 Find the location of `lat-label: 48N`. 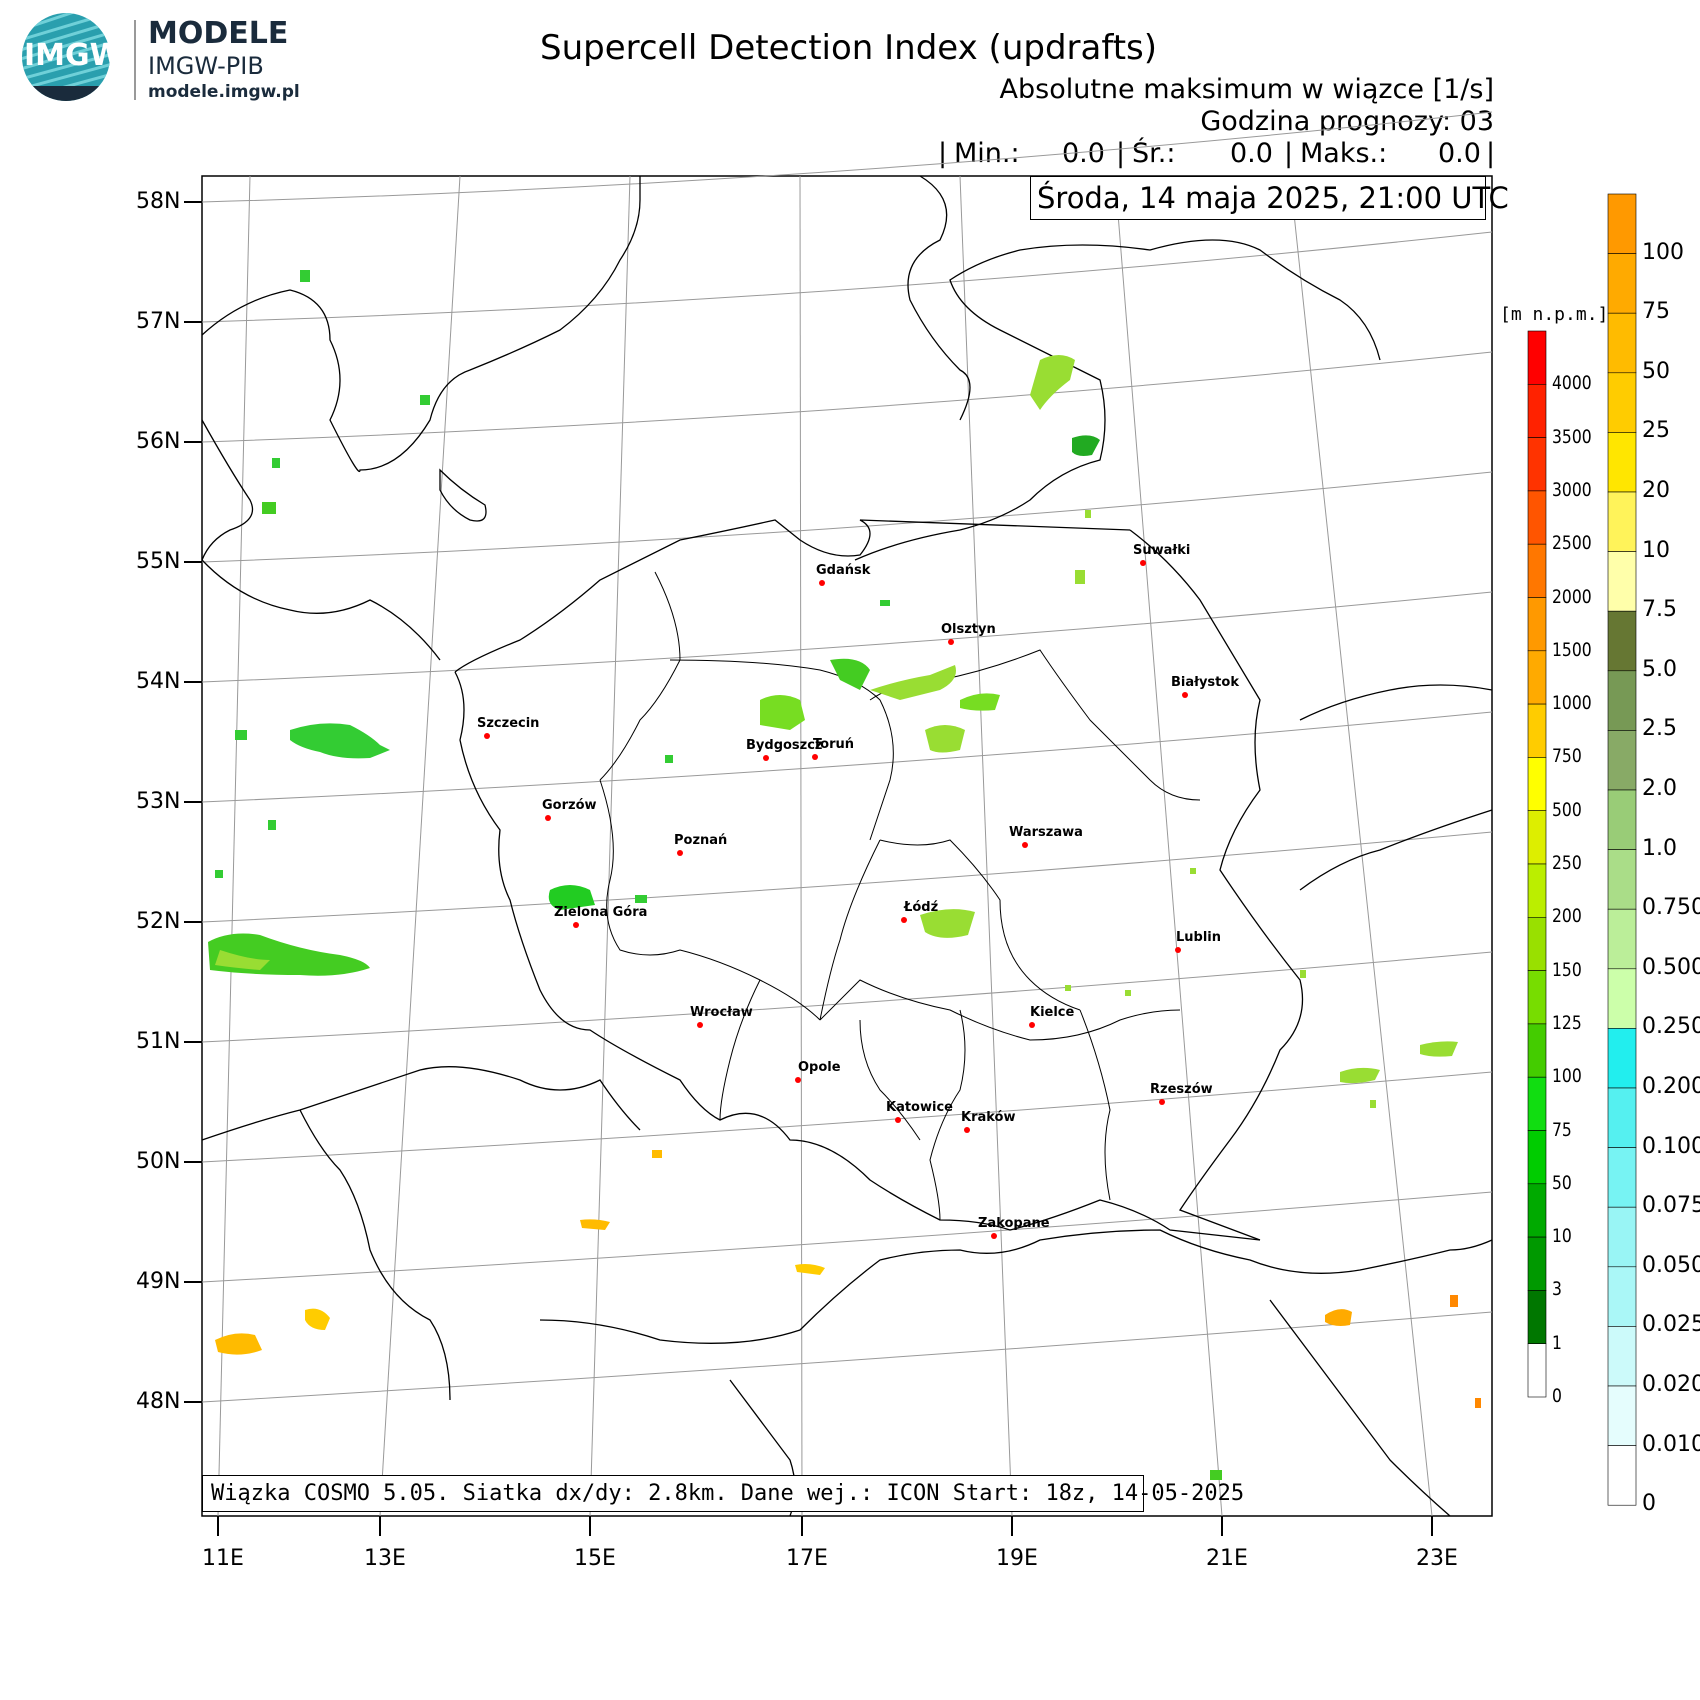

lat-label: 48N is located at coordinates (158, 1401).